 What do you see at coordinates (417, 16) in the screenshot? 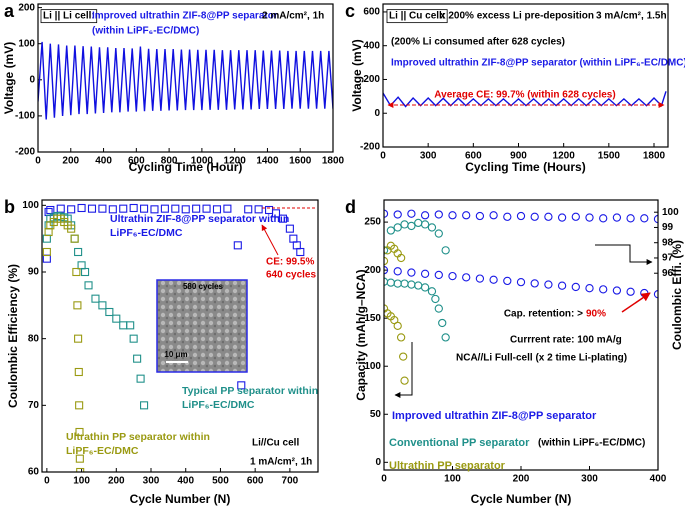
I see `annotation: Li || Cu cell:` at bounding box center [417, 16].